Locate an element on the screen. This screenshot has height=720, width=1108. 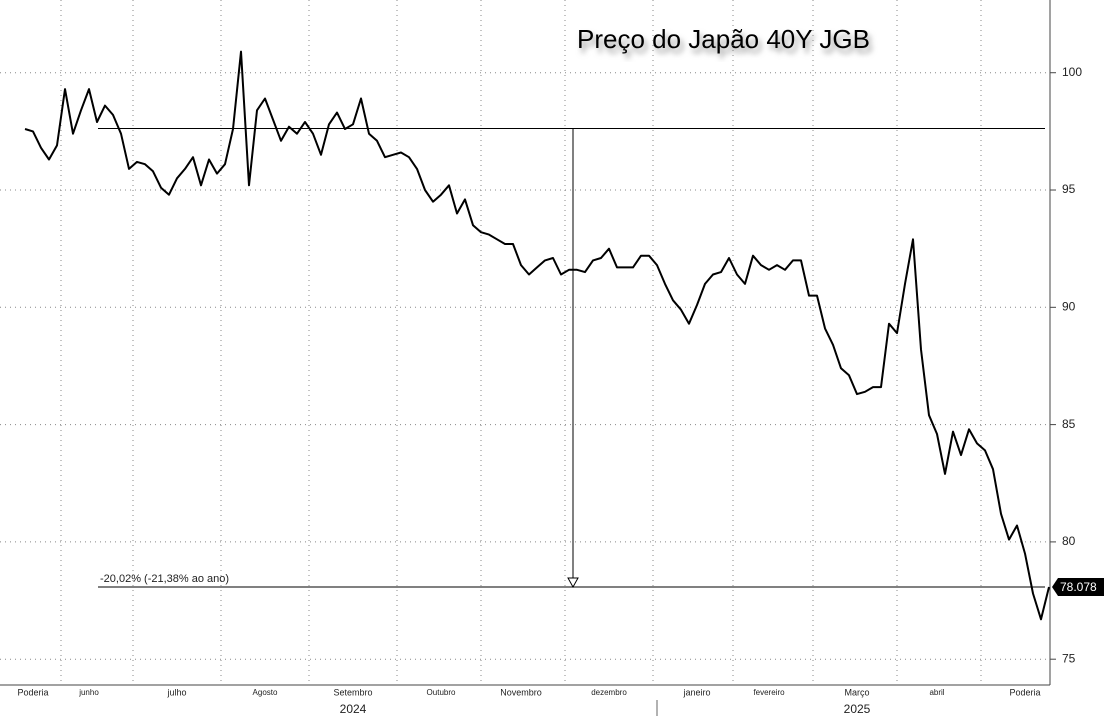
x-tick-label: Novembro is located at coordinates (521, 692).